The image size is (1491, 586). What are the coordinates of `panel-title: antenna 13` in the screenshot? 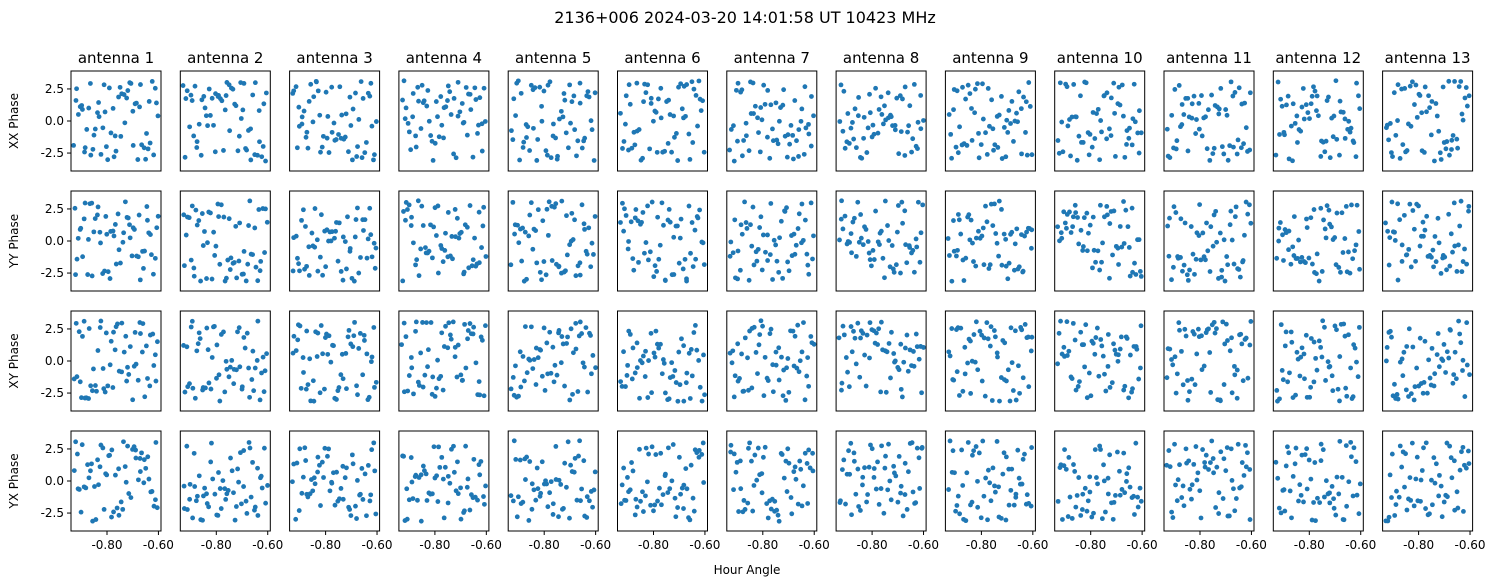 It's located at (1428, 58).